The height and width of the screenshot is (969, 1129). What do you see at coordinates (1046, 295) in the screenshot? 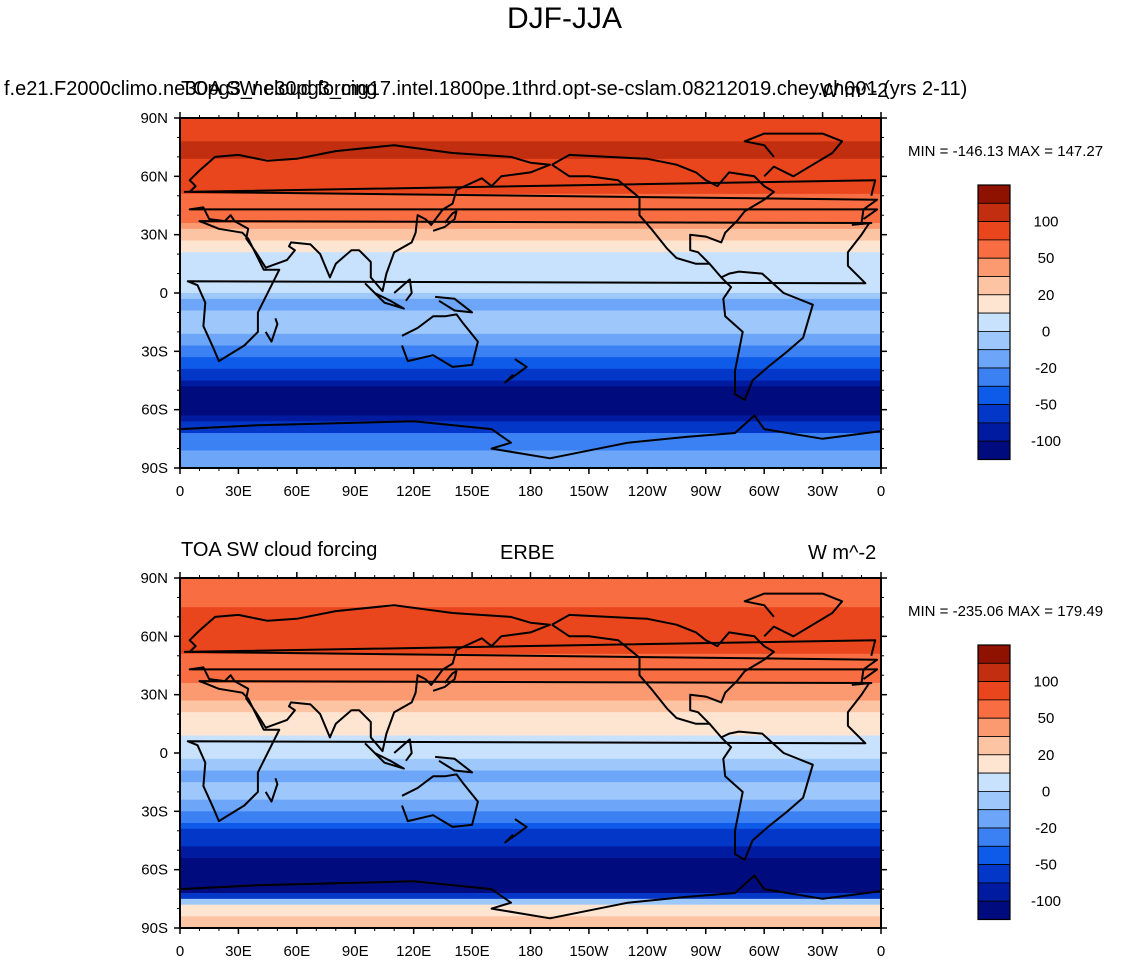
I see `colorbar-label: 20` at bounding box center [1046, 295].